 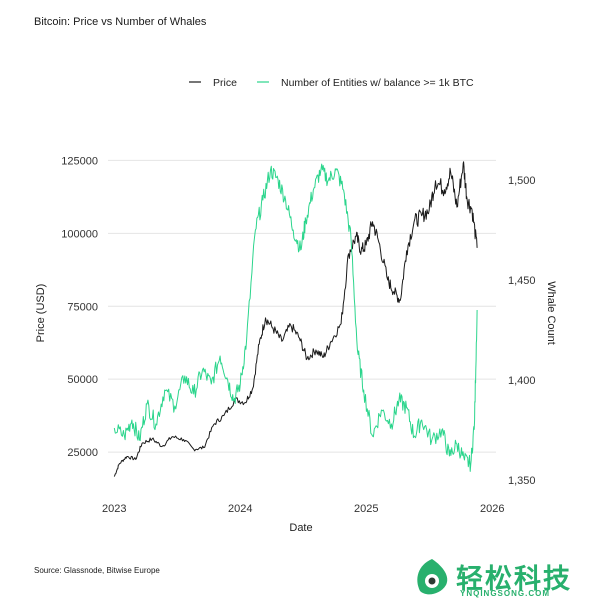 I want to click on y2-axis-label: Whale Count, so click(x=551, y=313).